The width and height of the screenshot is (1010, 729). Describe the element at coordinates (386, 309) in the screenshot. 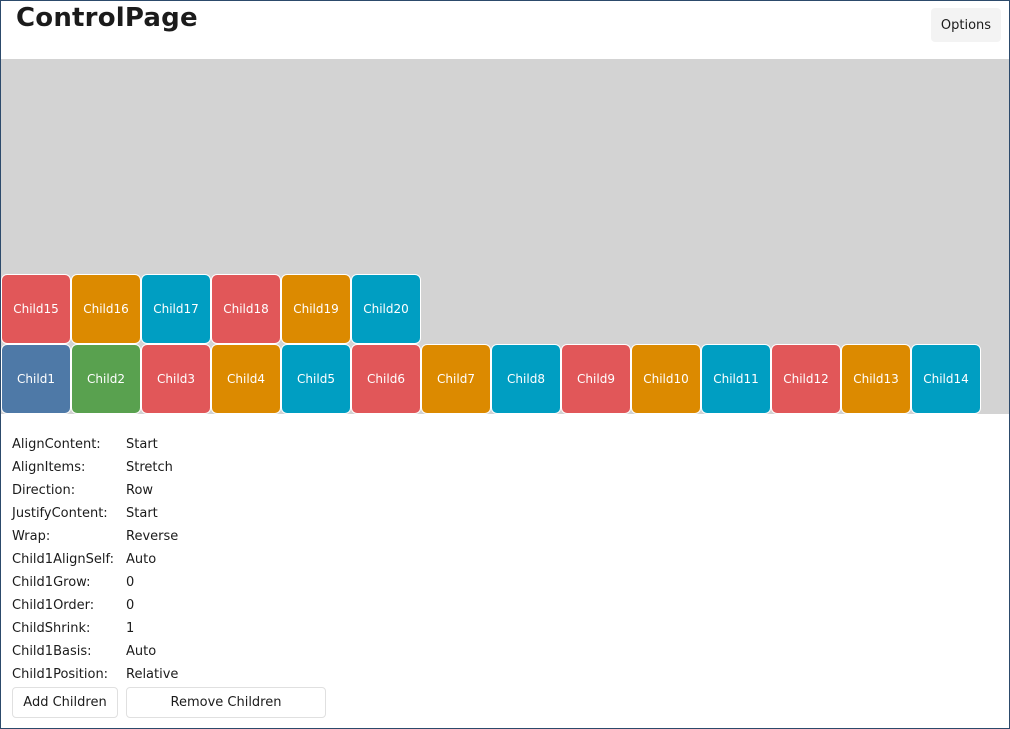

I see `flex-child-20: Child20` at that location.